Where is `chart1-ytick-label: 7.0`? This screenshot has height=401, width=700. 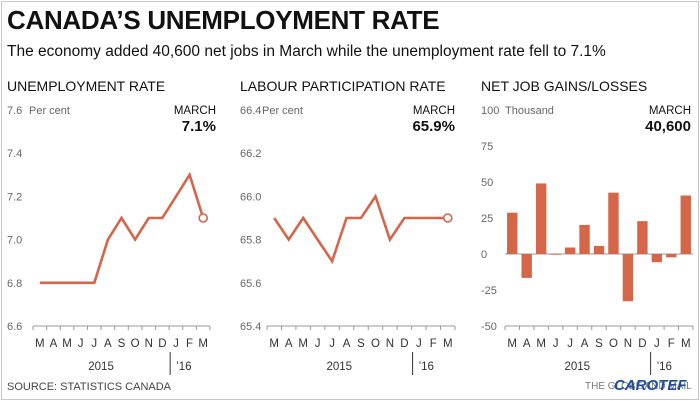 chart1-ytick-label: 7.0 is located at coordinates (14, 241).